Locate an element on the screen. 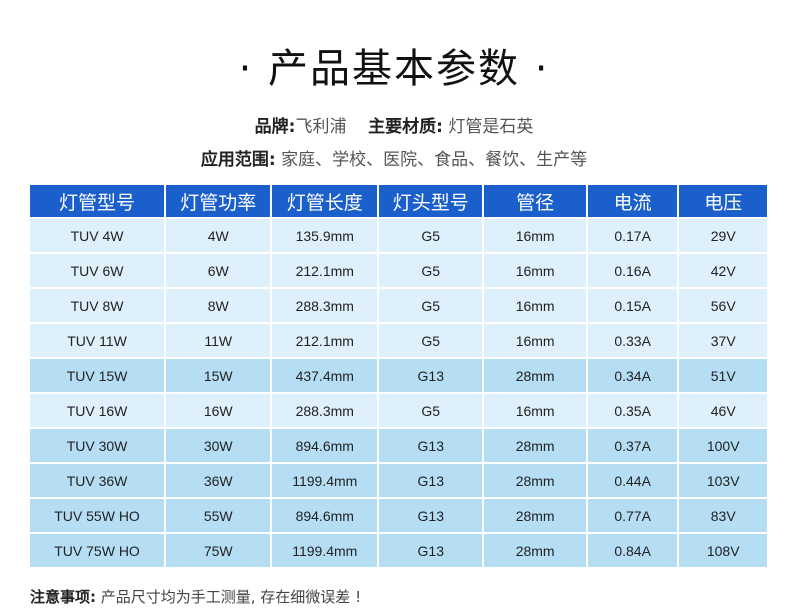 This screenshot has height=614, width=788. table-cell: 15W is located at coordinates (218, 376).